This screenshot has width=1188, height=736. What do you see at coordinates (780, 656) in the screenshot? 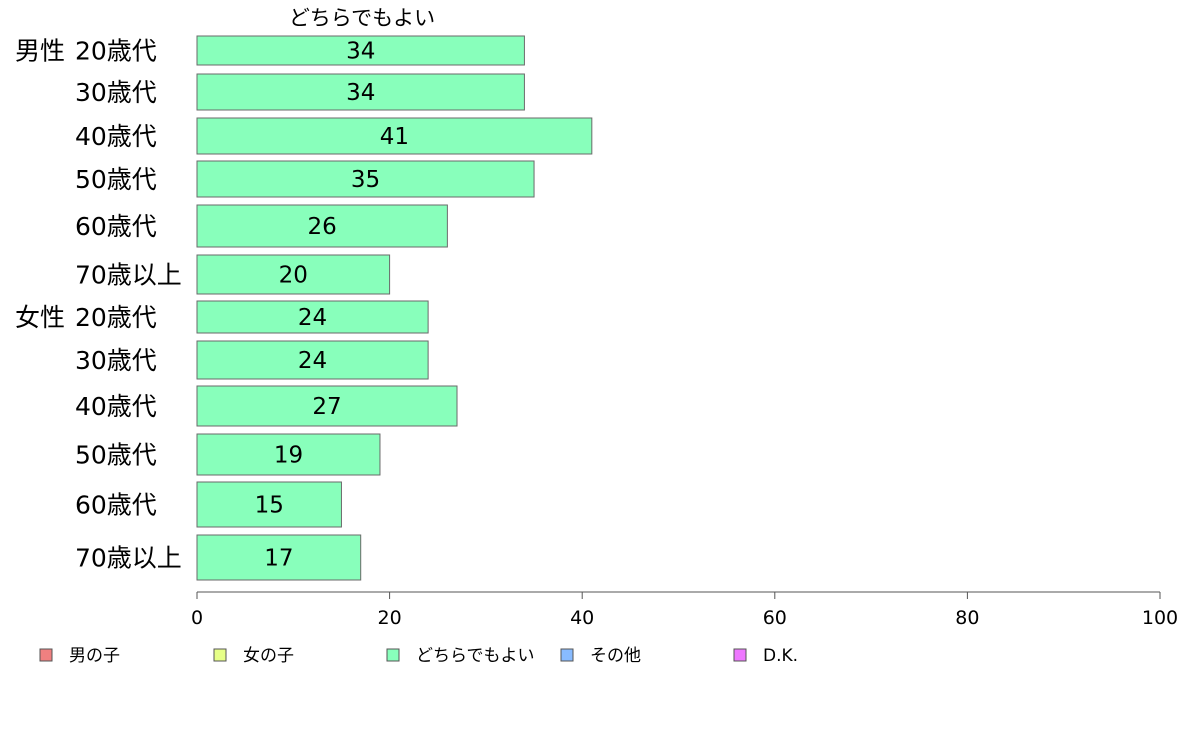
I see `legend-label: D.K.` at bounding box center [780, 656].